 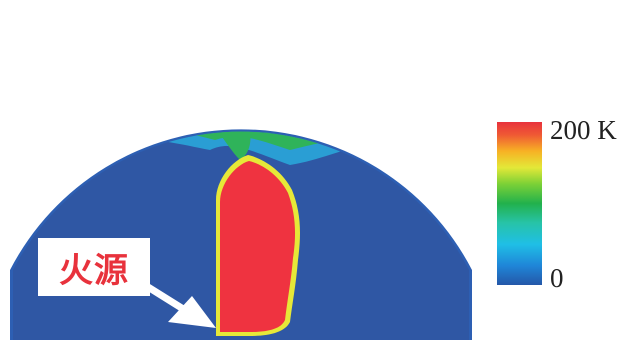 I want to click on plume-yellow, so click(x=245, y=74).